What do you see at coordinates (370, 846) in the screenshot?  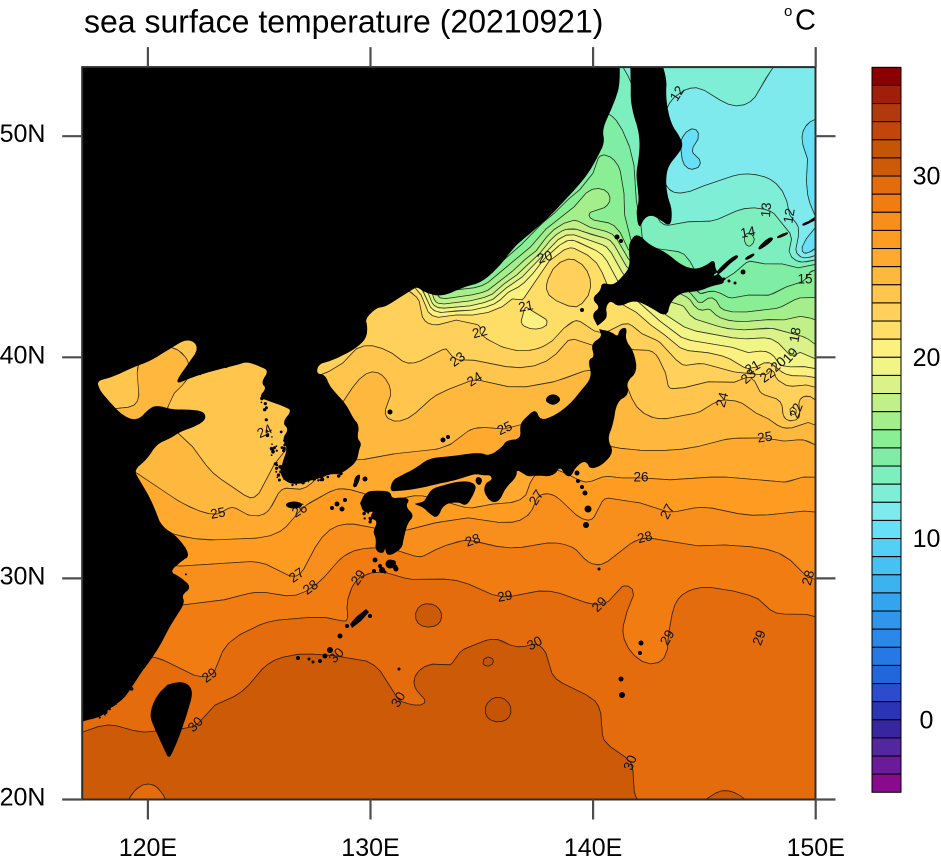 I see `svg-text: 130E` at bounding box center [370, 846].